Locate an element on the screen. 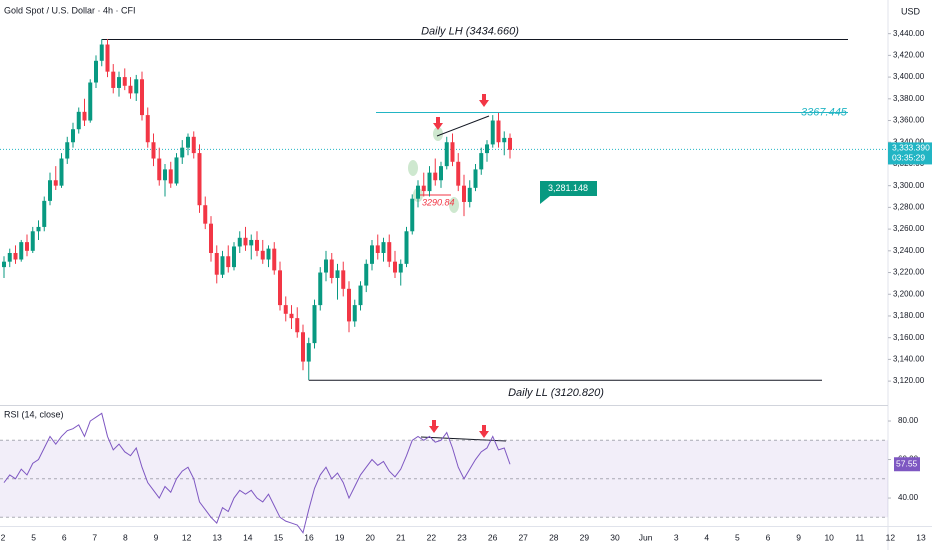 This screenshot has height=550, width=932. level-label: Daily LH (3434.660) is located at coordinates (470, 31).